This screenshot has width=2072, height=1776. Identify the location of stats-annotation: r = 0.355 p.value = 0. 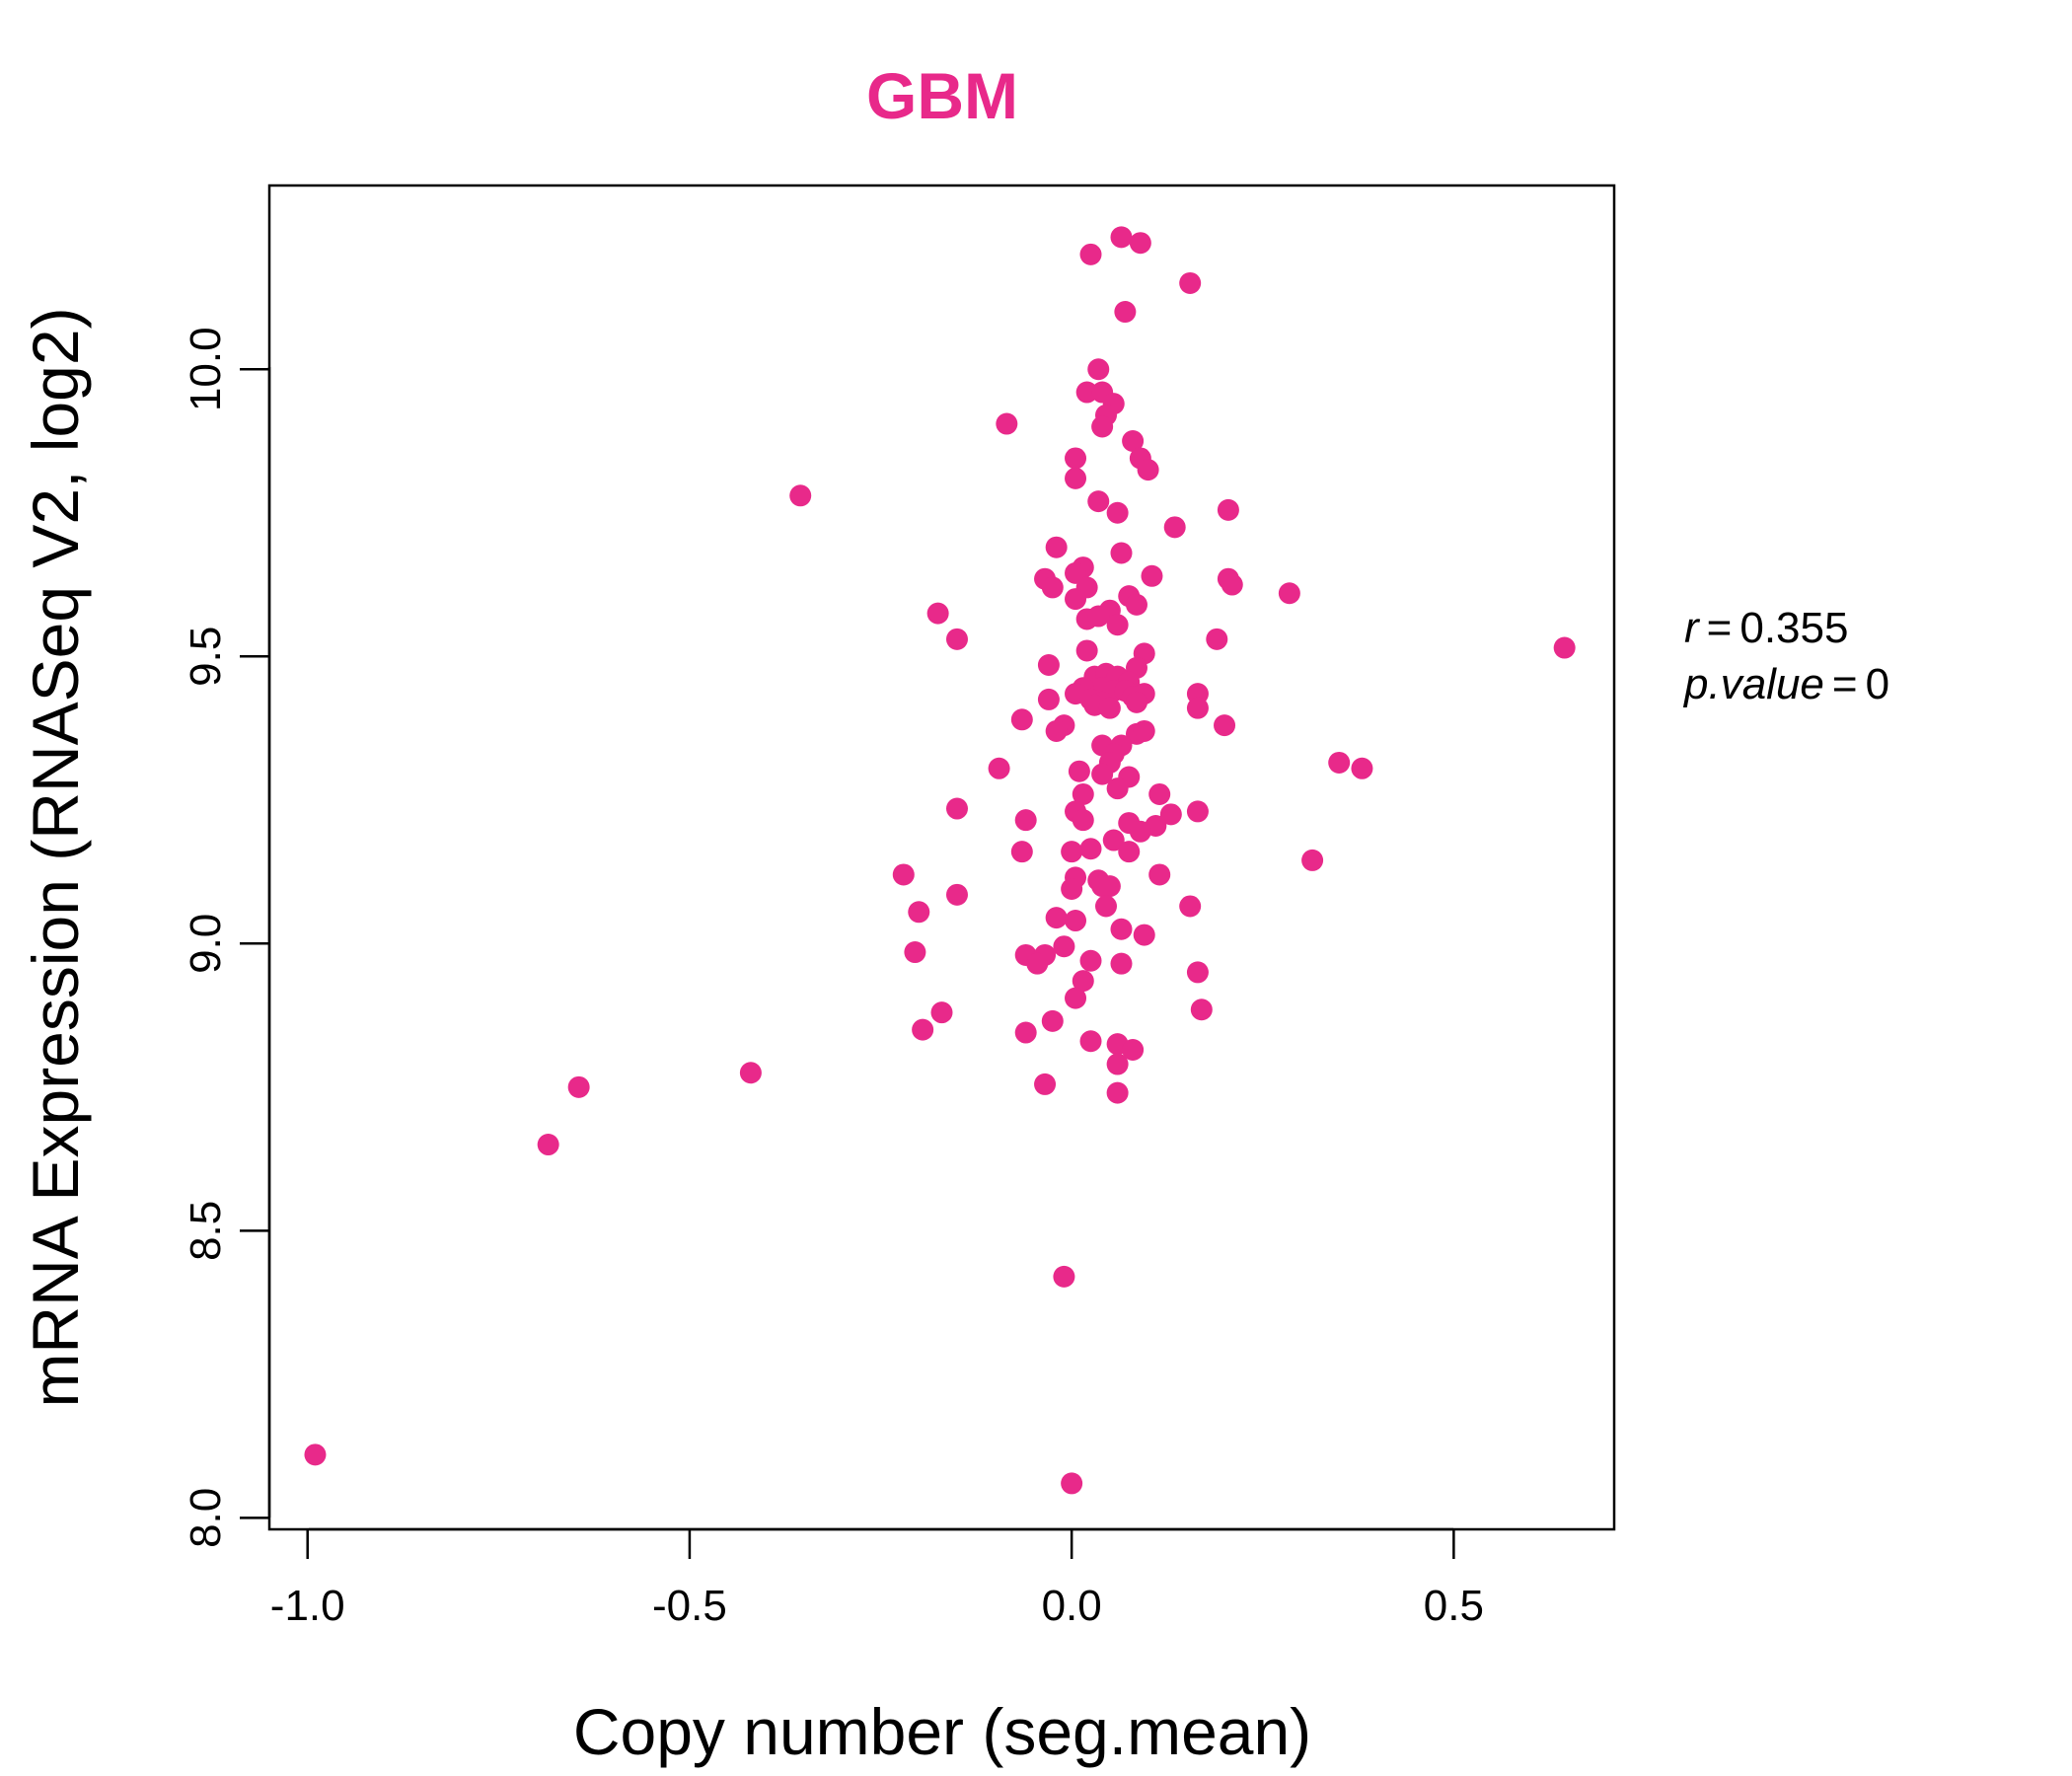
(1786, 656).